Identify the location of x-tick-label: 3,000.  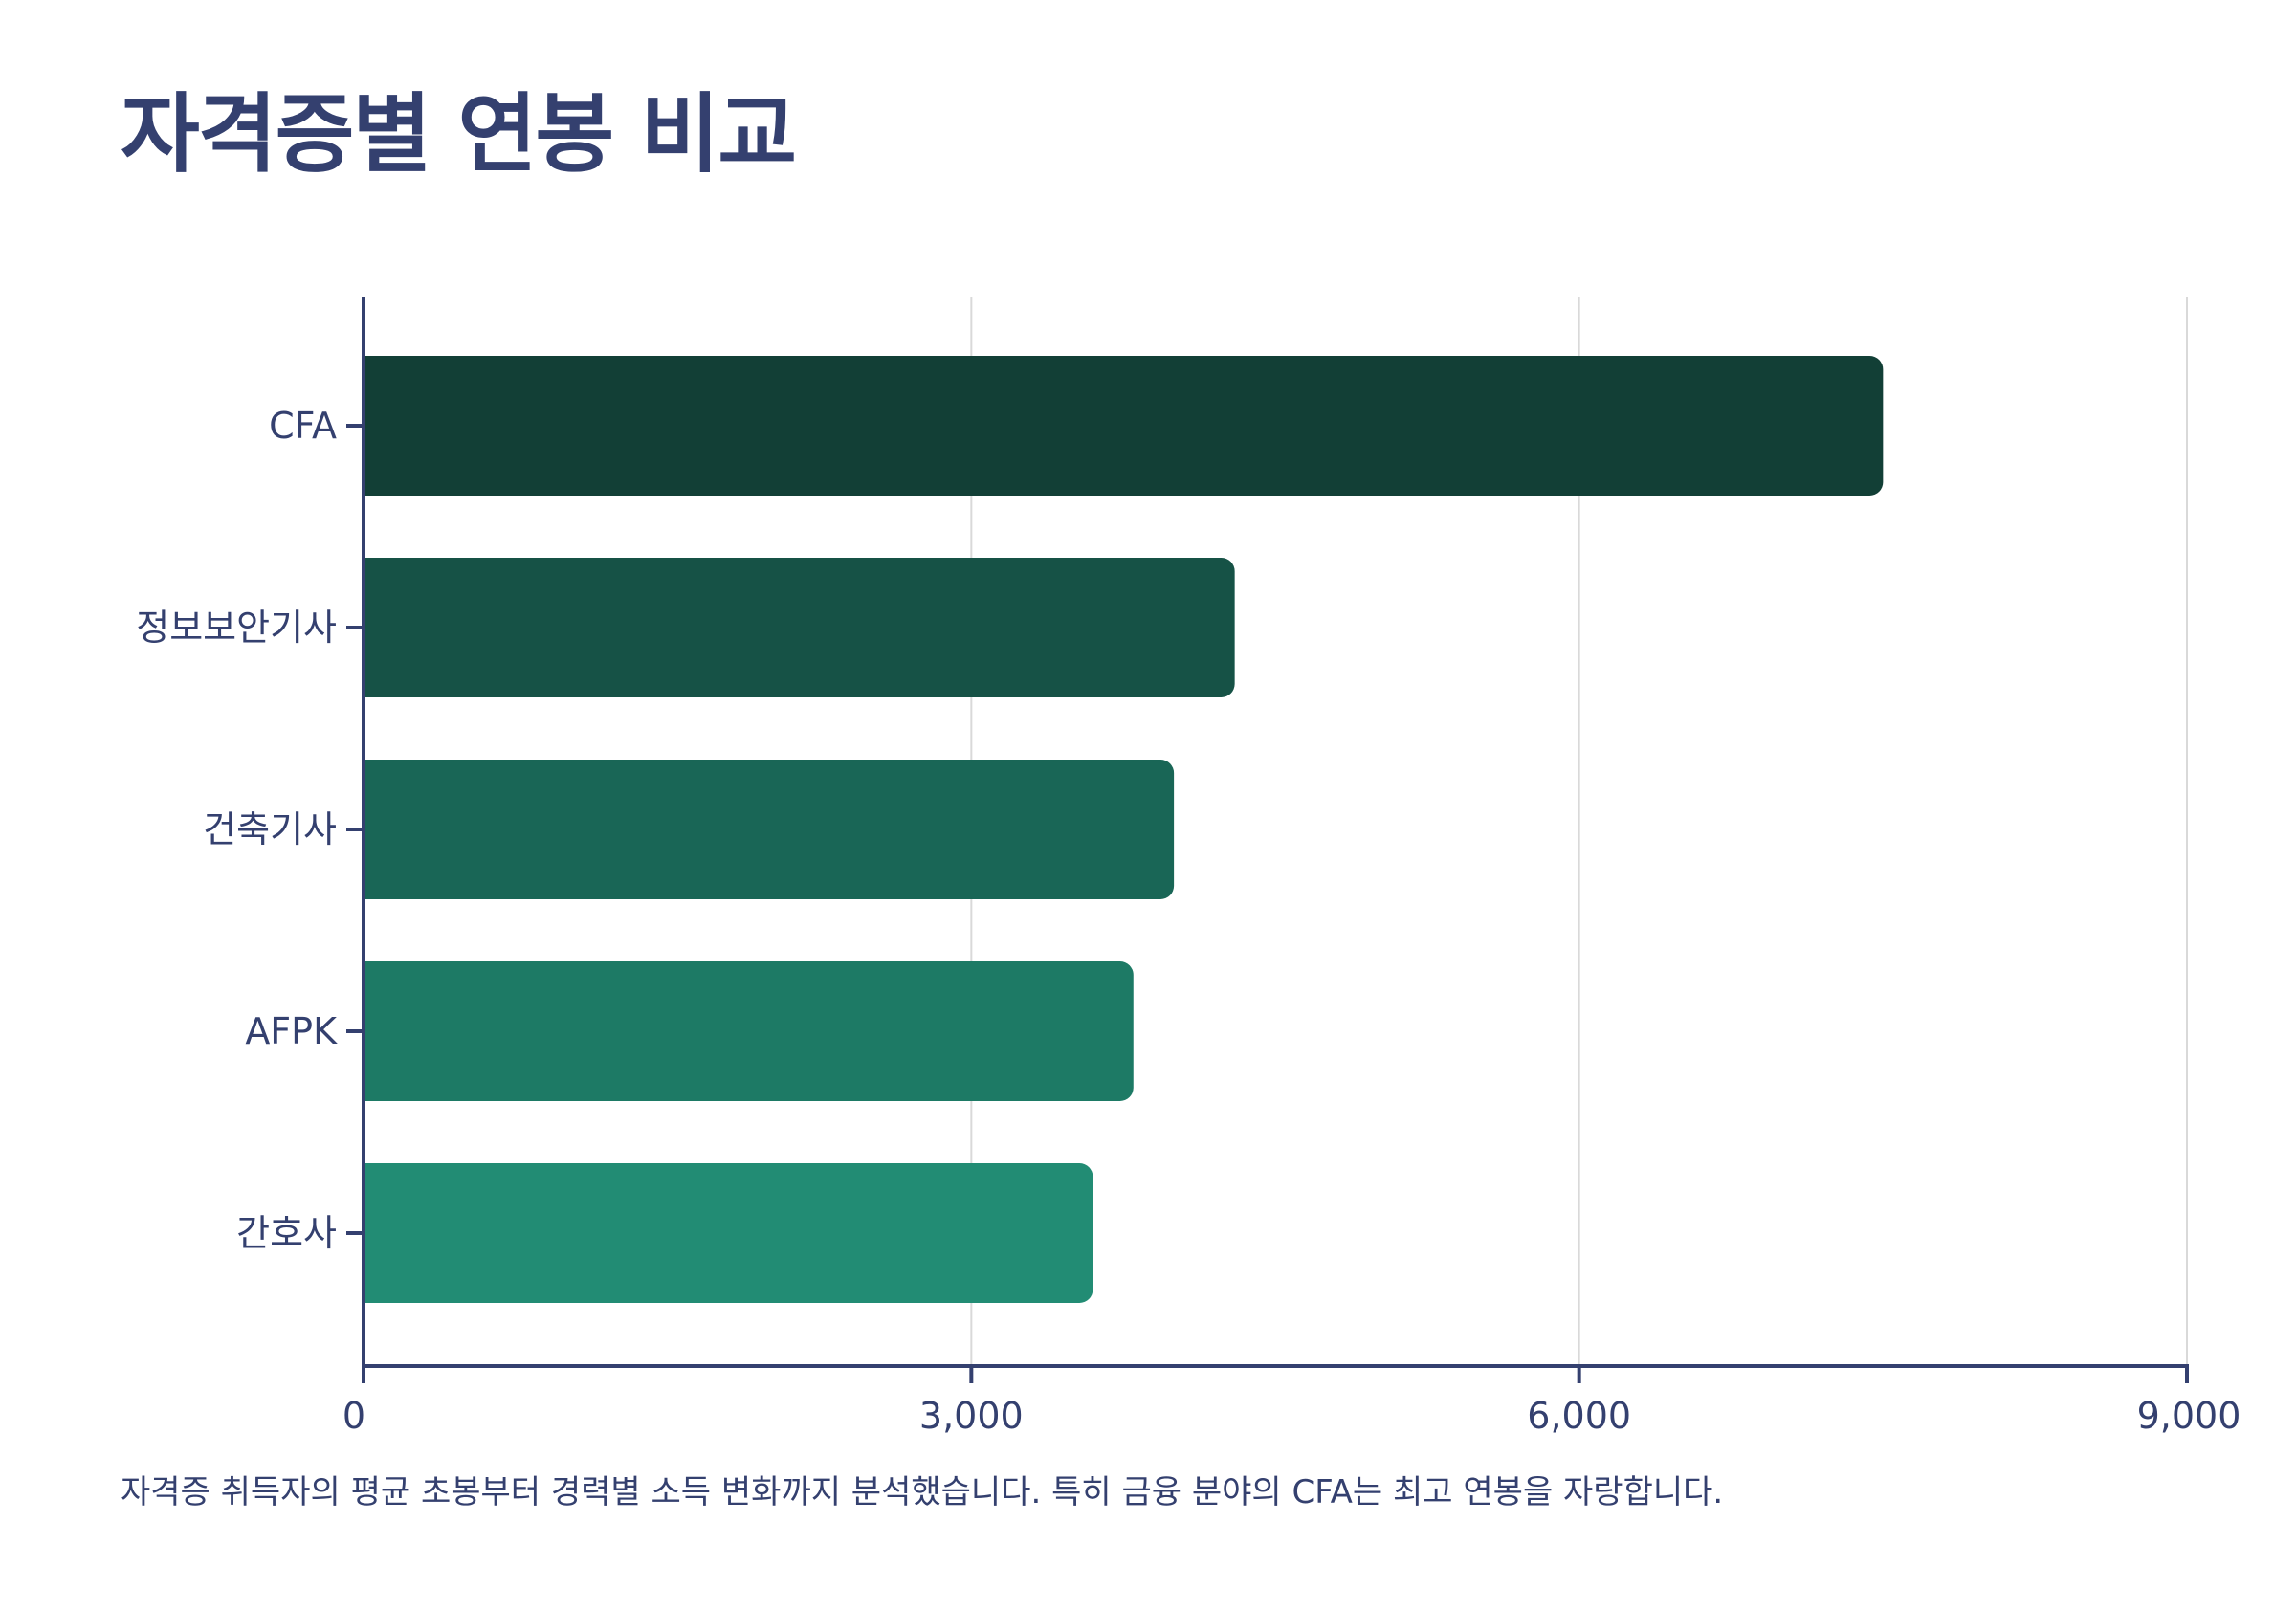
(972, 1416).